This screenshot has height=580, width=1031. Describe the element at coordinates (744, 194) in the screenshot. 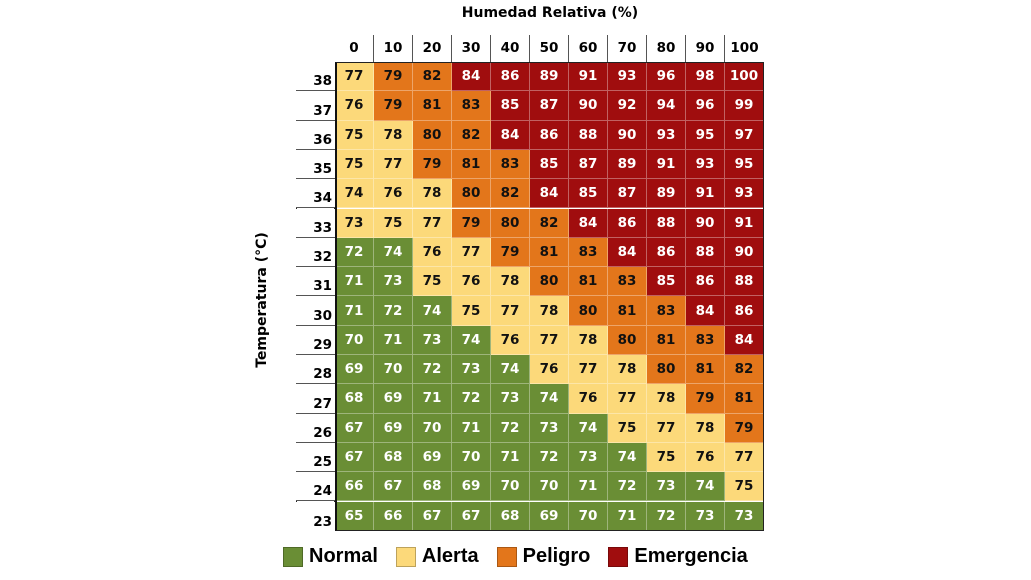

I see `heatmap-cell: 93` at that location.